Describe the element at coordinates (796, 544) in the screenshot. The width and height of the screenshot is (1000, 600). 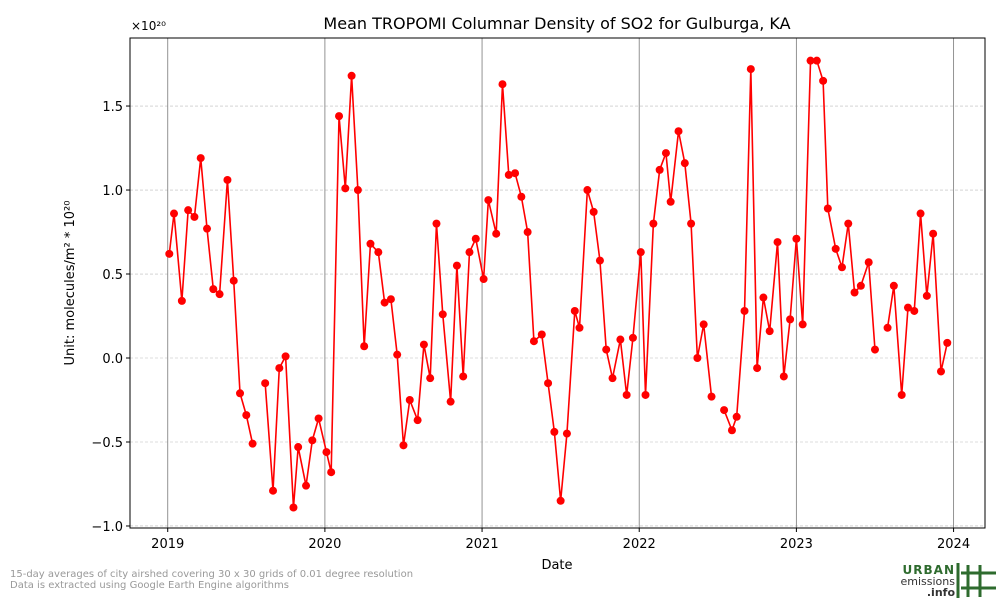
I see `x-tick-label: 2023` at that location.